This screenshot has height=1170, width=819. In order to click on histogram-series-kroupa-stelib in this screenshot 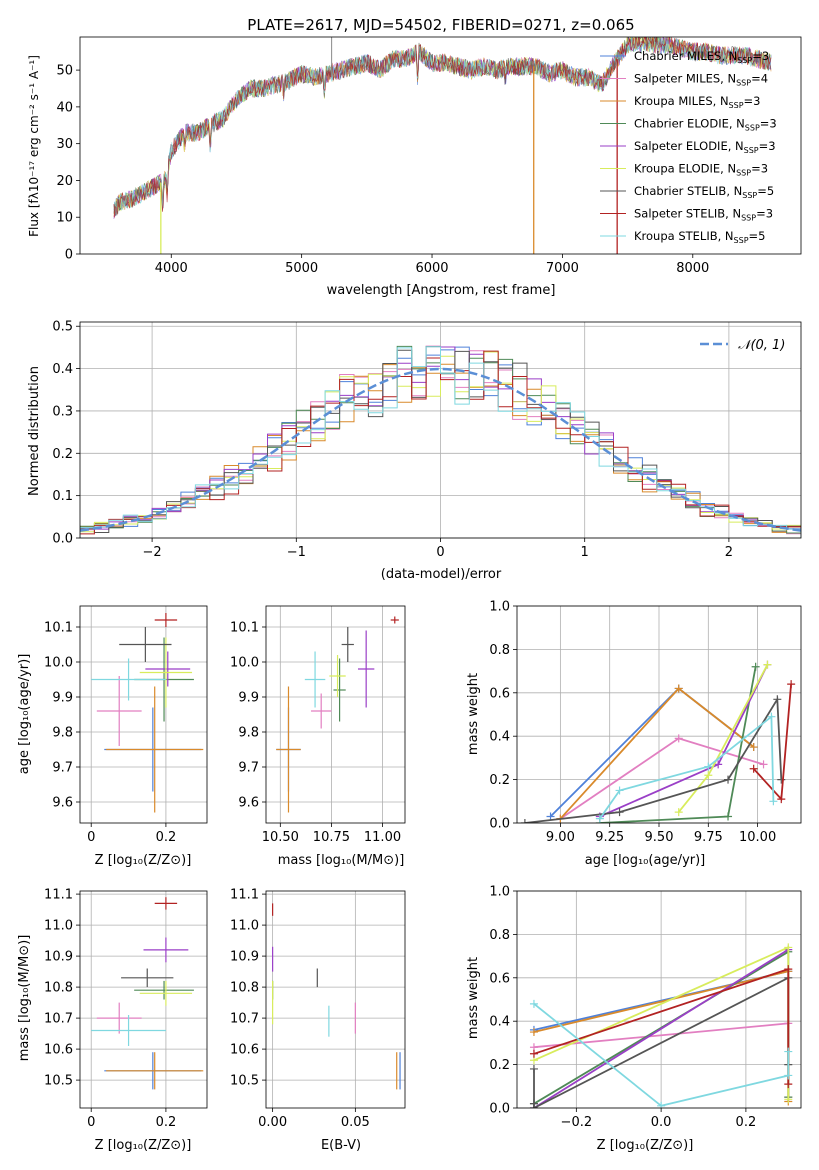, I will do `click(440, 442)`.